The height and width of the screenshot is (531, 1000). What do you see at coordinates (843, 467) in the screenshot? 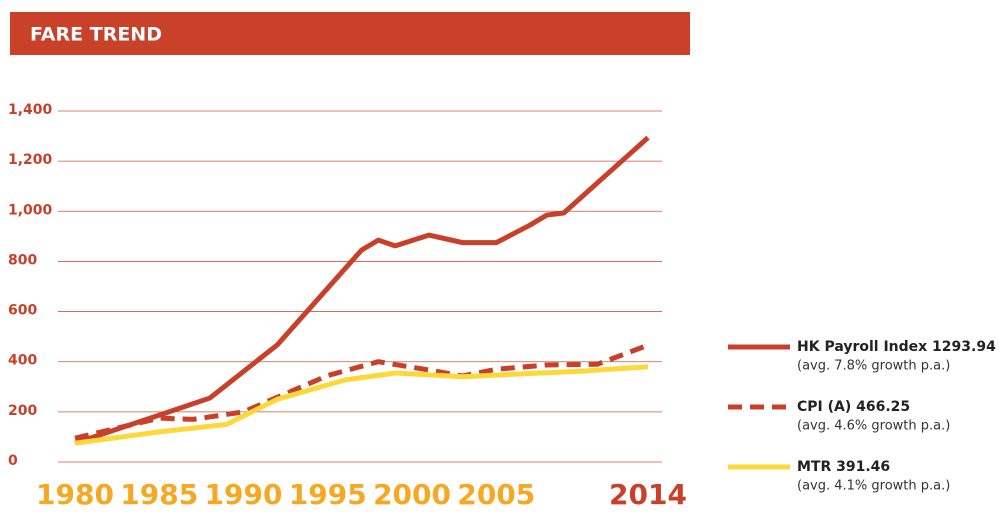
I see `legend-label: MTR 391.46` at bounding box center [843, 467].